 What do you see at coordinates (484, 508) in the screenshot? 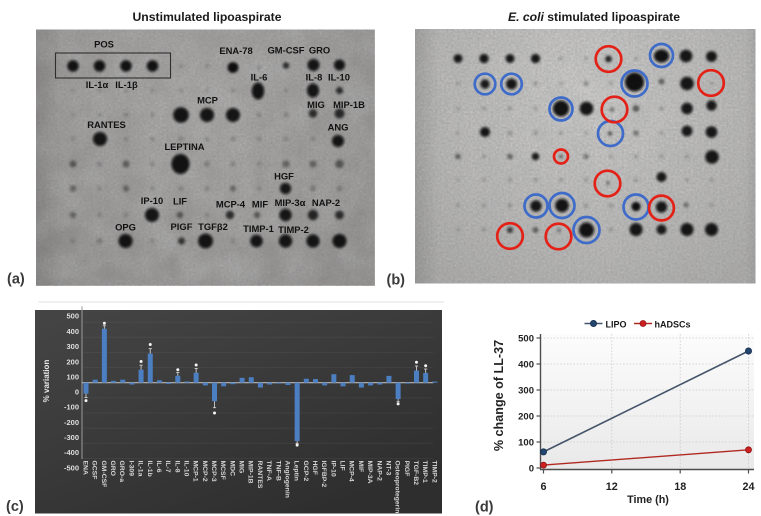
I see `svg-text: (d)` at bounding box center [484, 508].